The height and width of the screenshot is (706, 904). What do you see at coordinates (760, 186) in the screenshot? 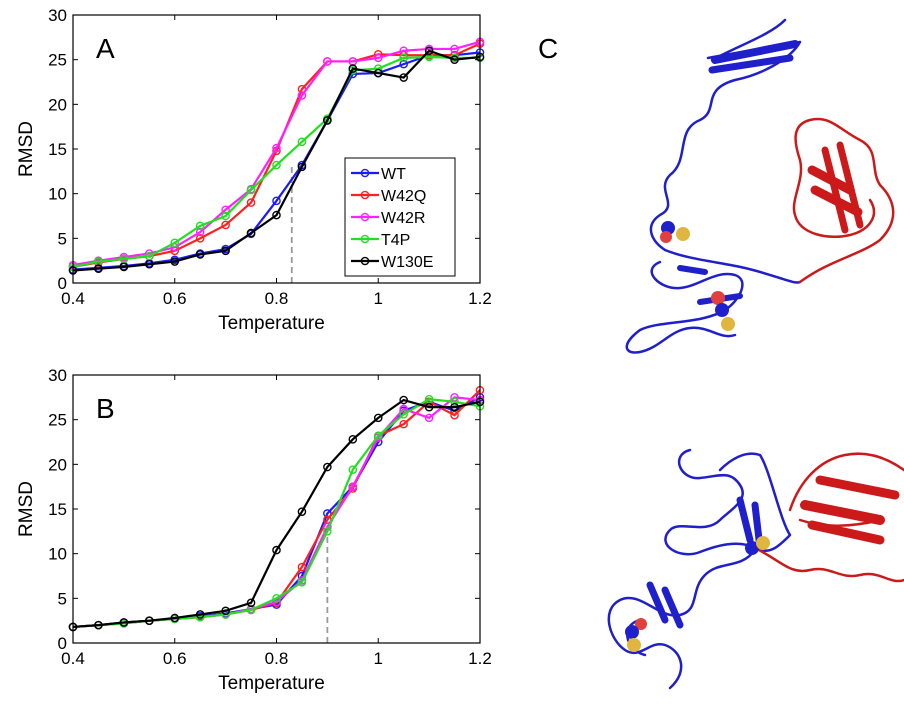
I see `protein-structure-top` at bounding box center [760, 186].